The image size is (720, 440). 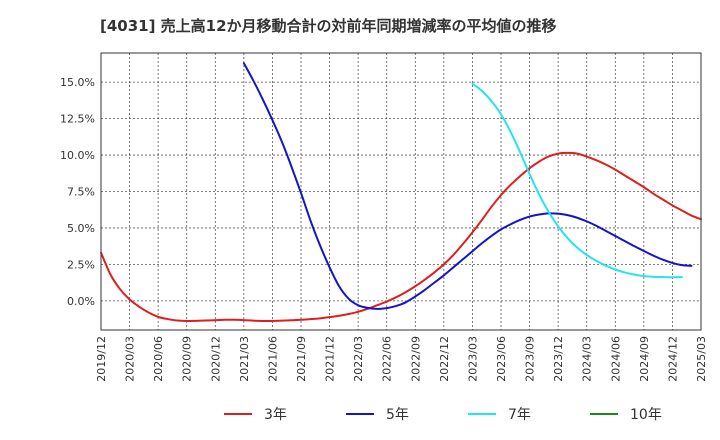 What do you see at coordinates (81, 192) in the screenshot?
I see `y-tick-label: 7.5%` at bounding box center [81, 192].